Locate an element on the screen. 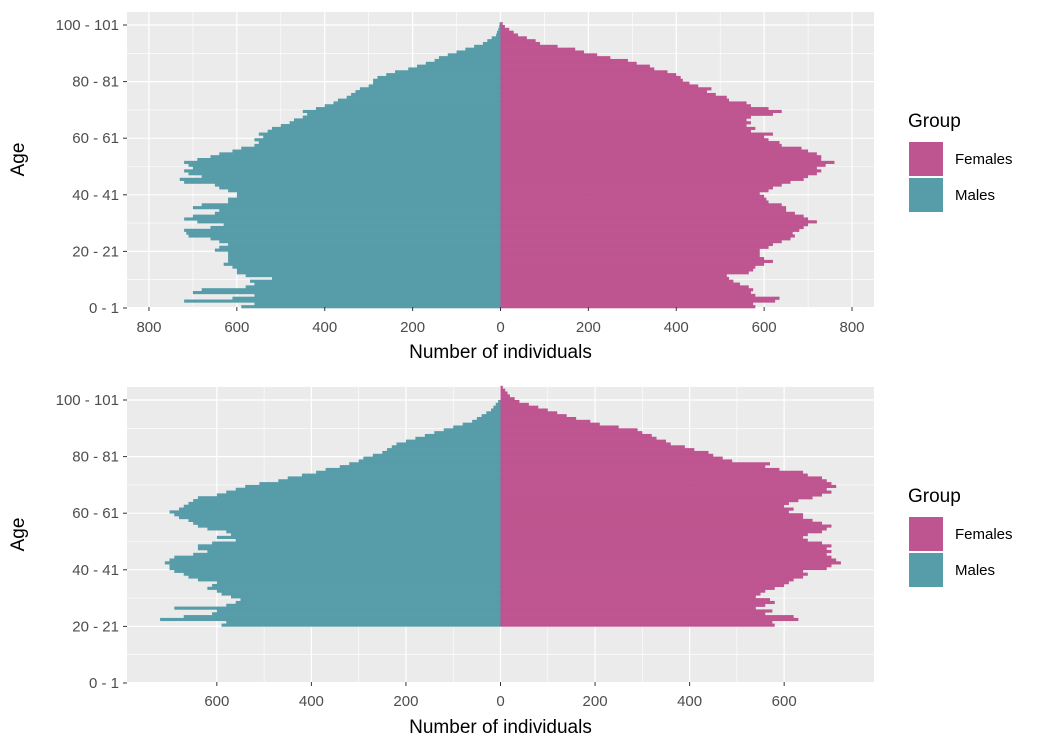  x-tick-label: 400 is located at coordinates (324, 327).